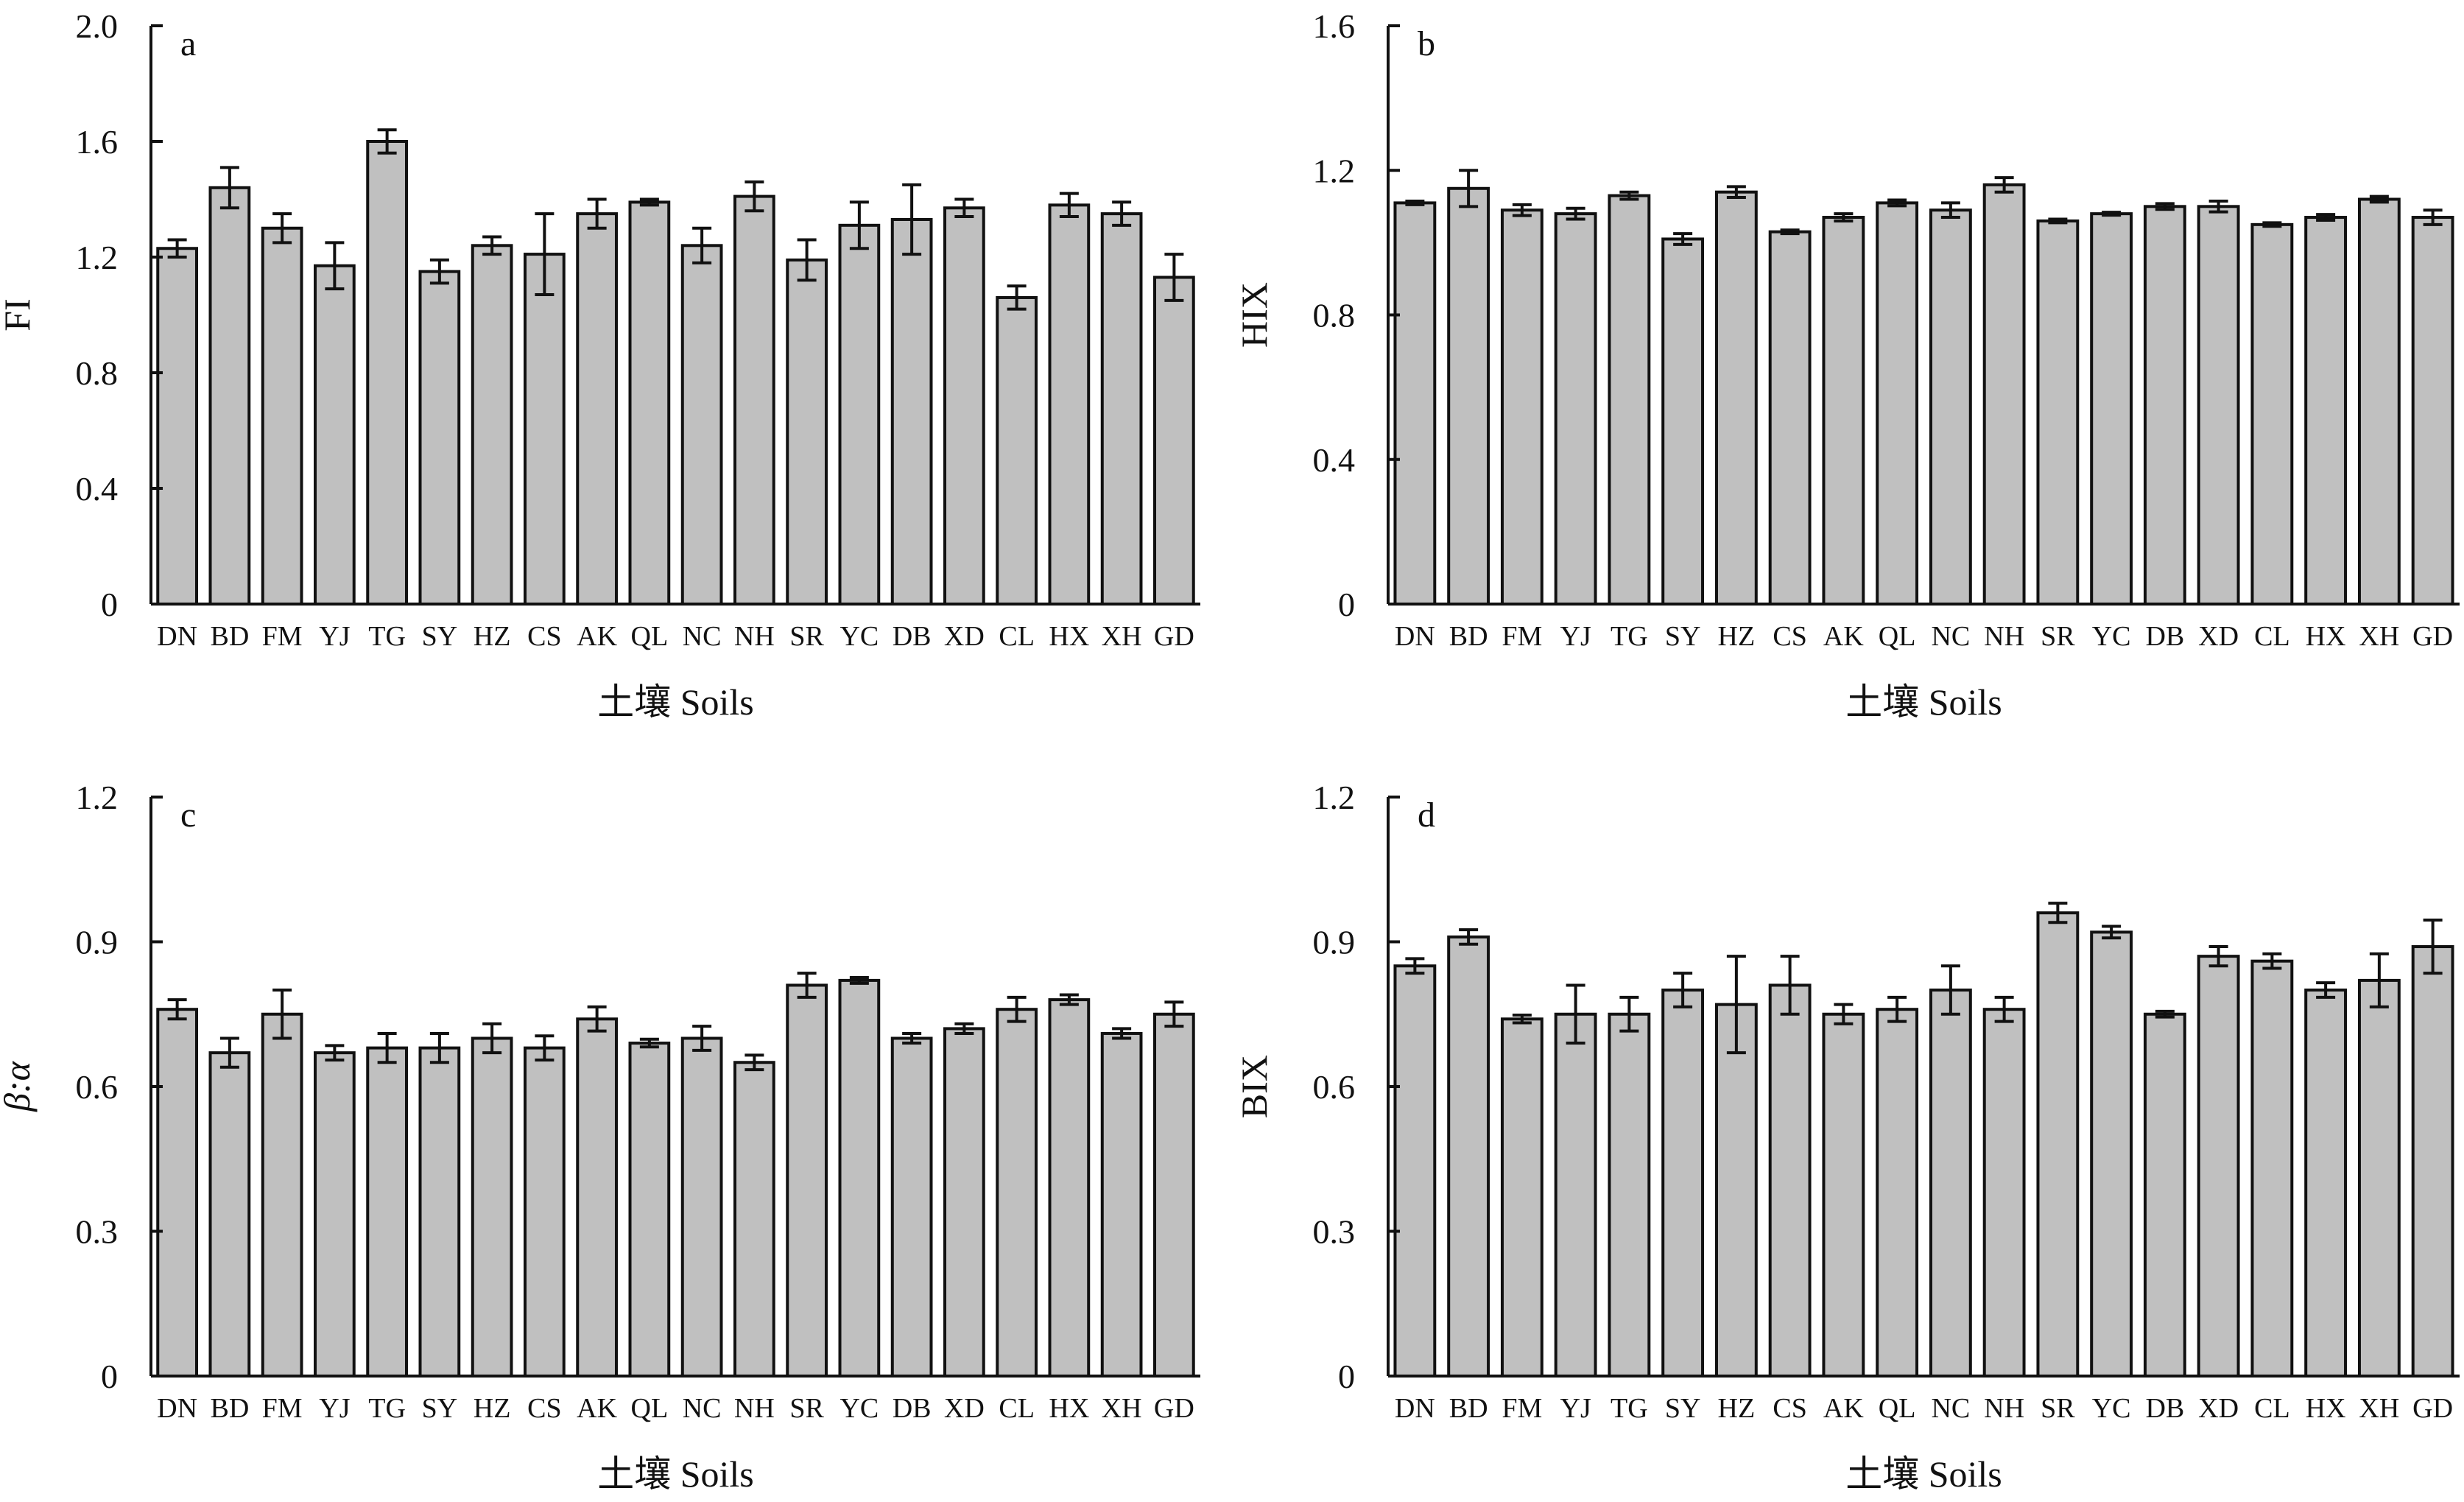 The height and width of the screenshot is (1502, 2464). What do you see at coordinates (1334, 1232) in the screenshot?
I see `y-tick-label: 0.3` at bounding box center [1334, 1232].